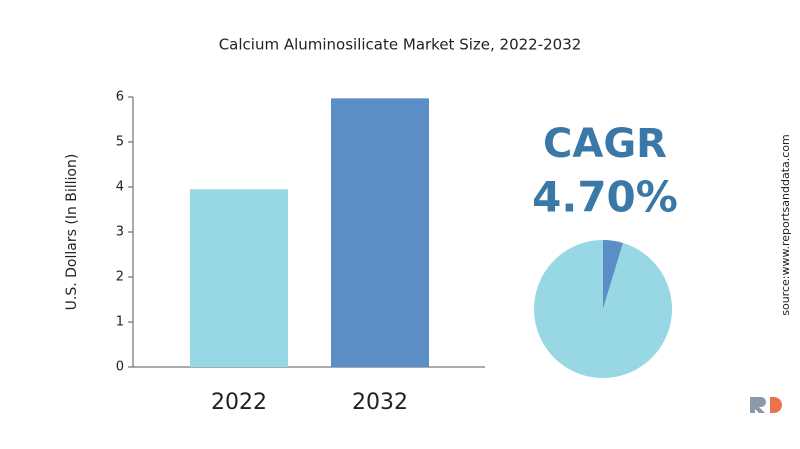 The height and width of the screenshot is (449, 800). Describe the element at coordinates (380, 402) in the screenshot. I see `x-tick-label: 2032` at that location.